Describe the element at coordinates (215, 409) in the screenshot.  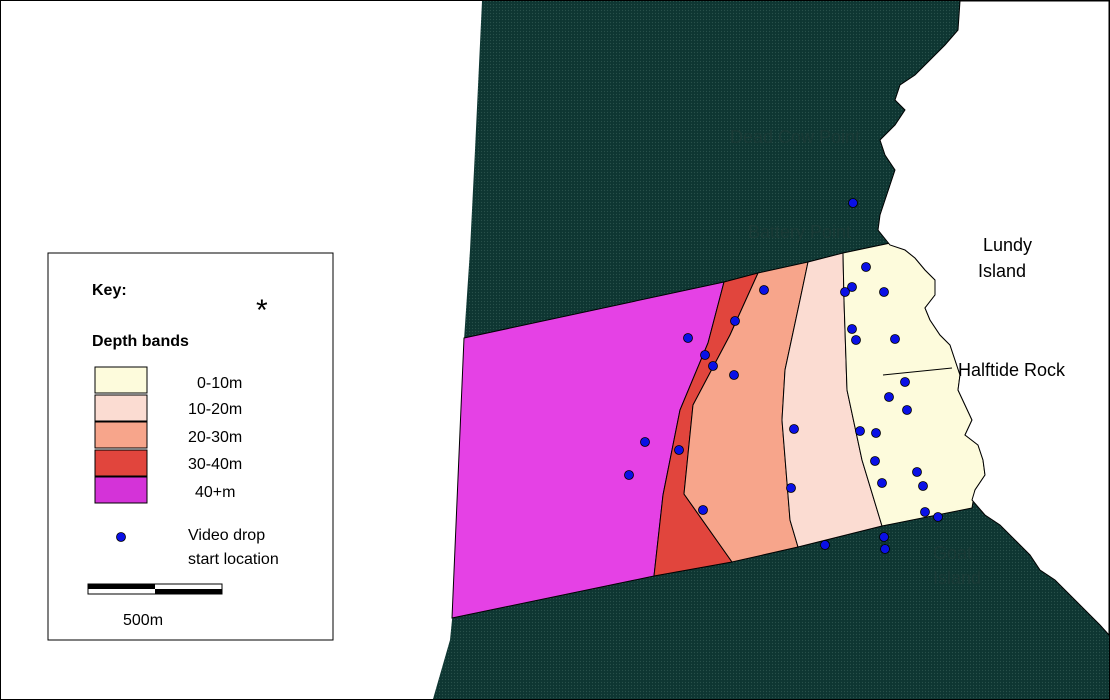
I see `band-label-10-20: 10-20m` at that location.